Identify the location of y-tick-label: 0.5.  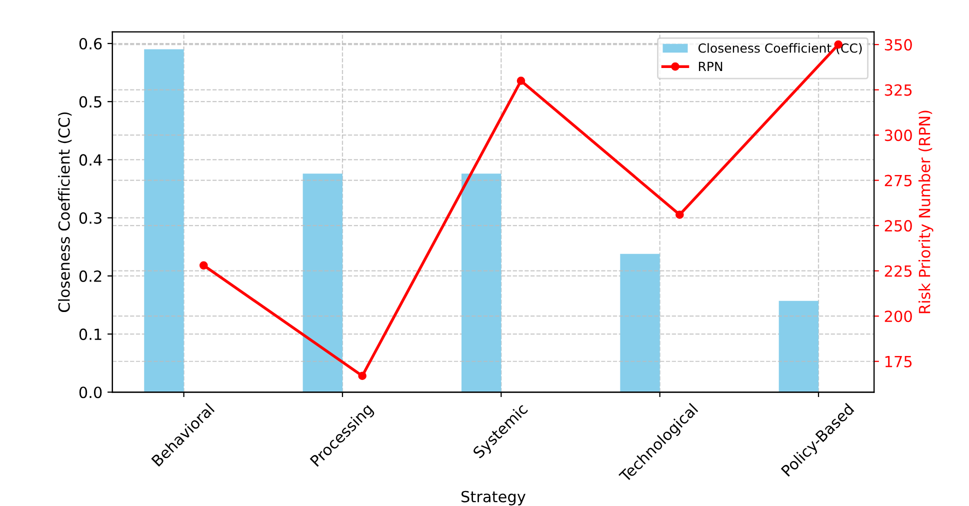
(90, 102).